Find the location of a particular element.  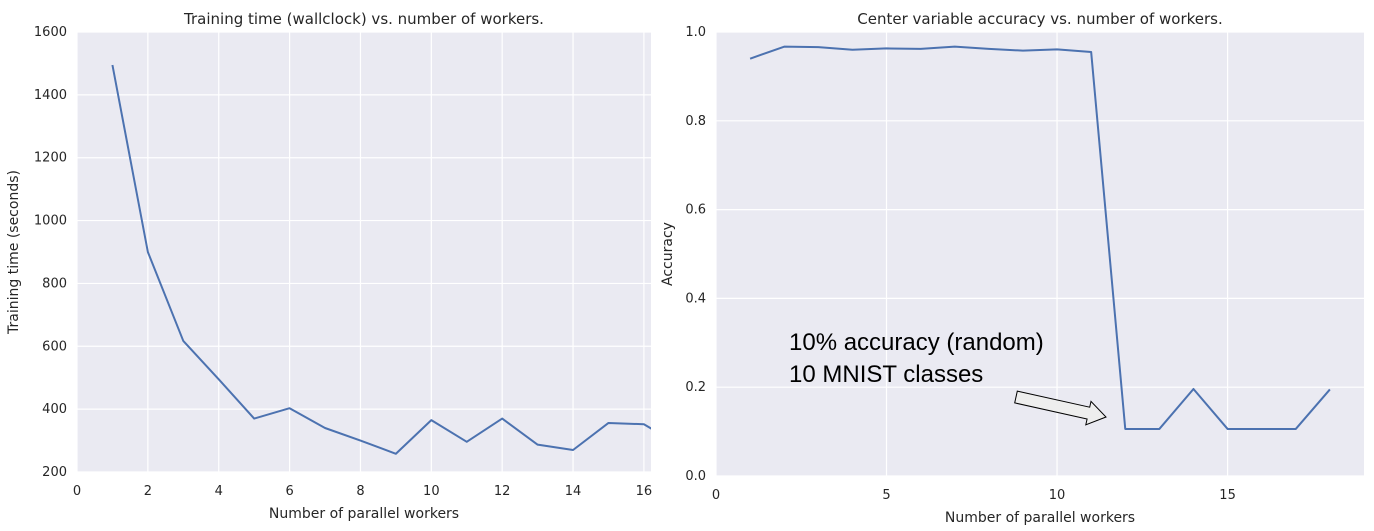

chart2-x-tick-label: 10 is located at coordinates (1057, 495).